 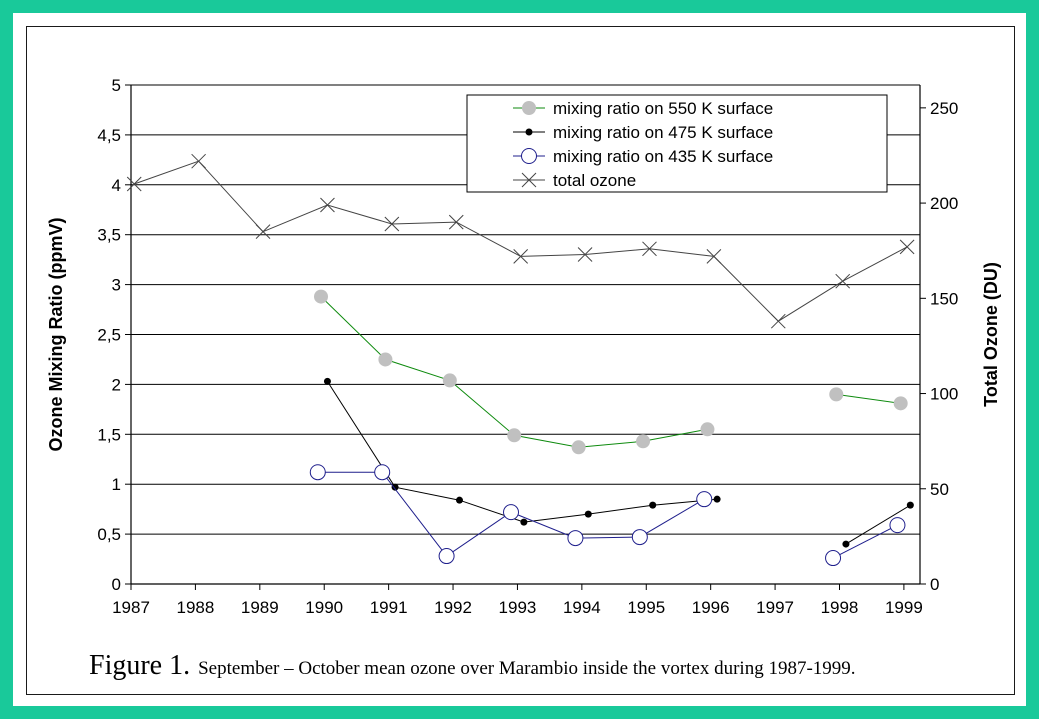 I want to click on x-tick-label: 1998, so click(x=840, y=607).